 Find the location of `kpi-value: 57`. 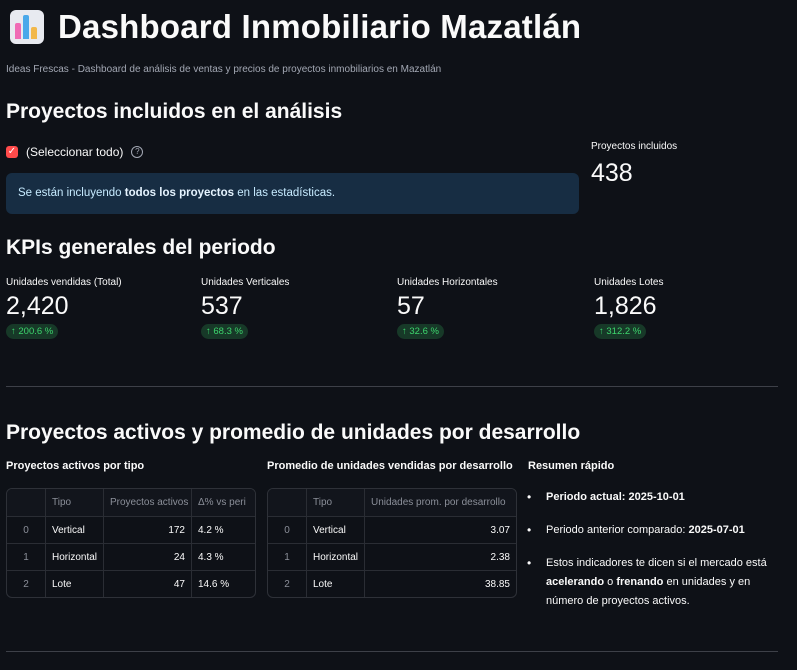

kpi-value: 57 is located at coordinates (411, 306).